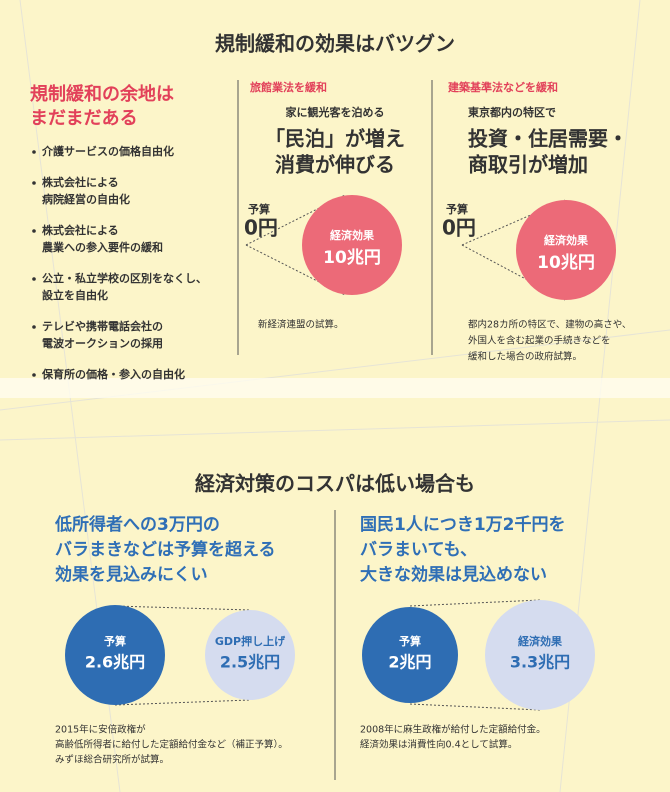  I want to click on list-item: 病院経営の自由化, so click(86, 199).